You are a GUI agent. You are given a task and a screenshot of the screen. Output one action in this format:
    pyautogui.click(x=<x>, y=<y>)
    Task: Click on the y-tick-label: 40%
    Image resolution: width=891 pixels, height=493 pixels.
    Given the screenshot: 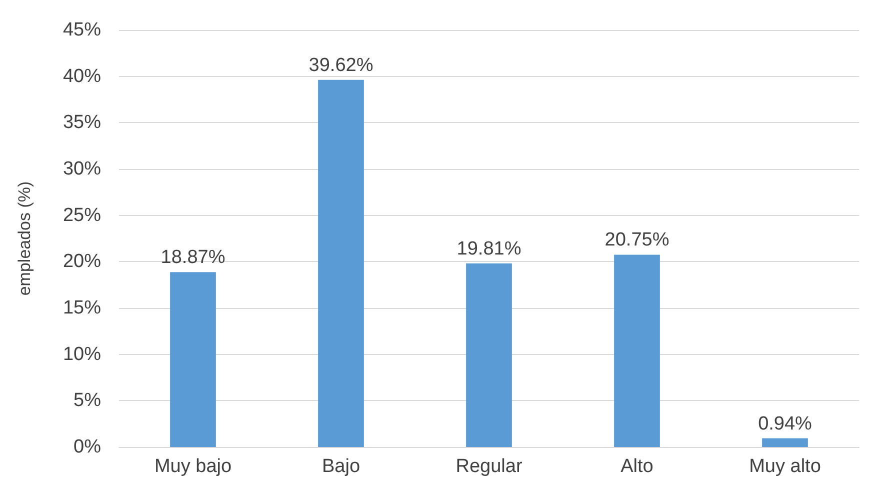 What is the action you would take?
    pyautogui.click(x=82, y=76)
    